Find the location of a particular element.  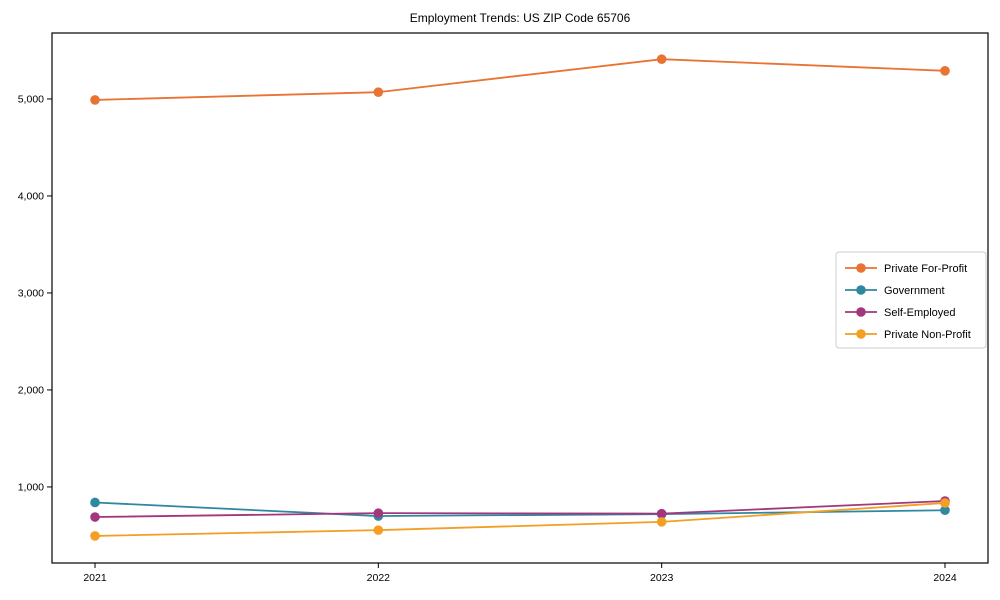

legend-label-private-non-profit: Private Non-Profit is located at coordinates (927, 335).